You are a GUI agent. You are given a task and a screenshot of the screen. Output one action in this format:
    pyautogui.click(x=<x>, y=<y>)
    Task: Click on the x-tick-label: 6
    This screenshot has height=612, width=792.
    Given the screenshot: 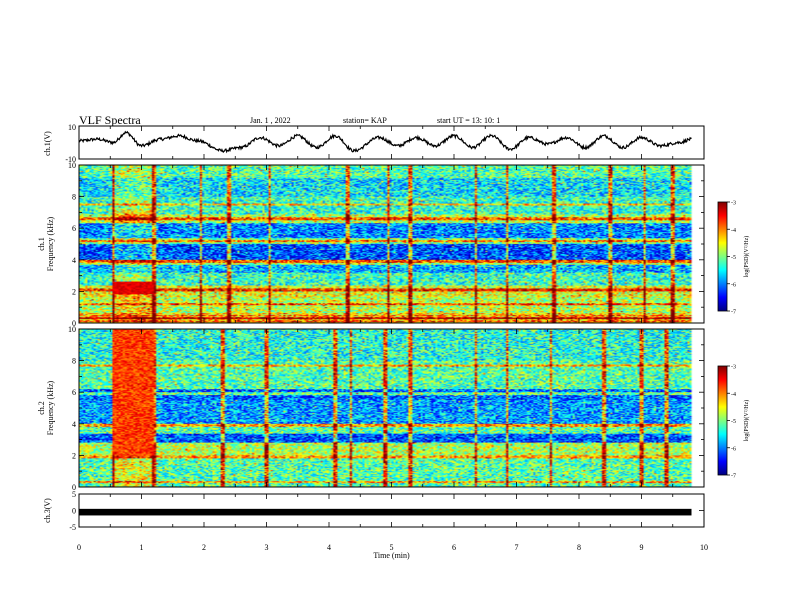 What is the action you would take?
    pyautogui.click(x=454, y=547)
    